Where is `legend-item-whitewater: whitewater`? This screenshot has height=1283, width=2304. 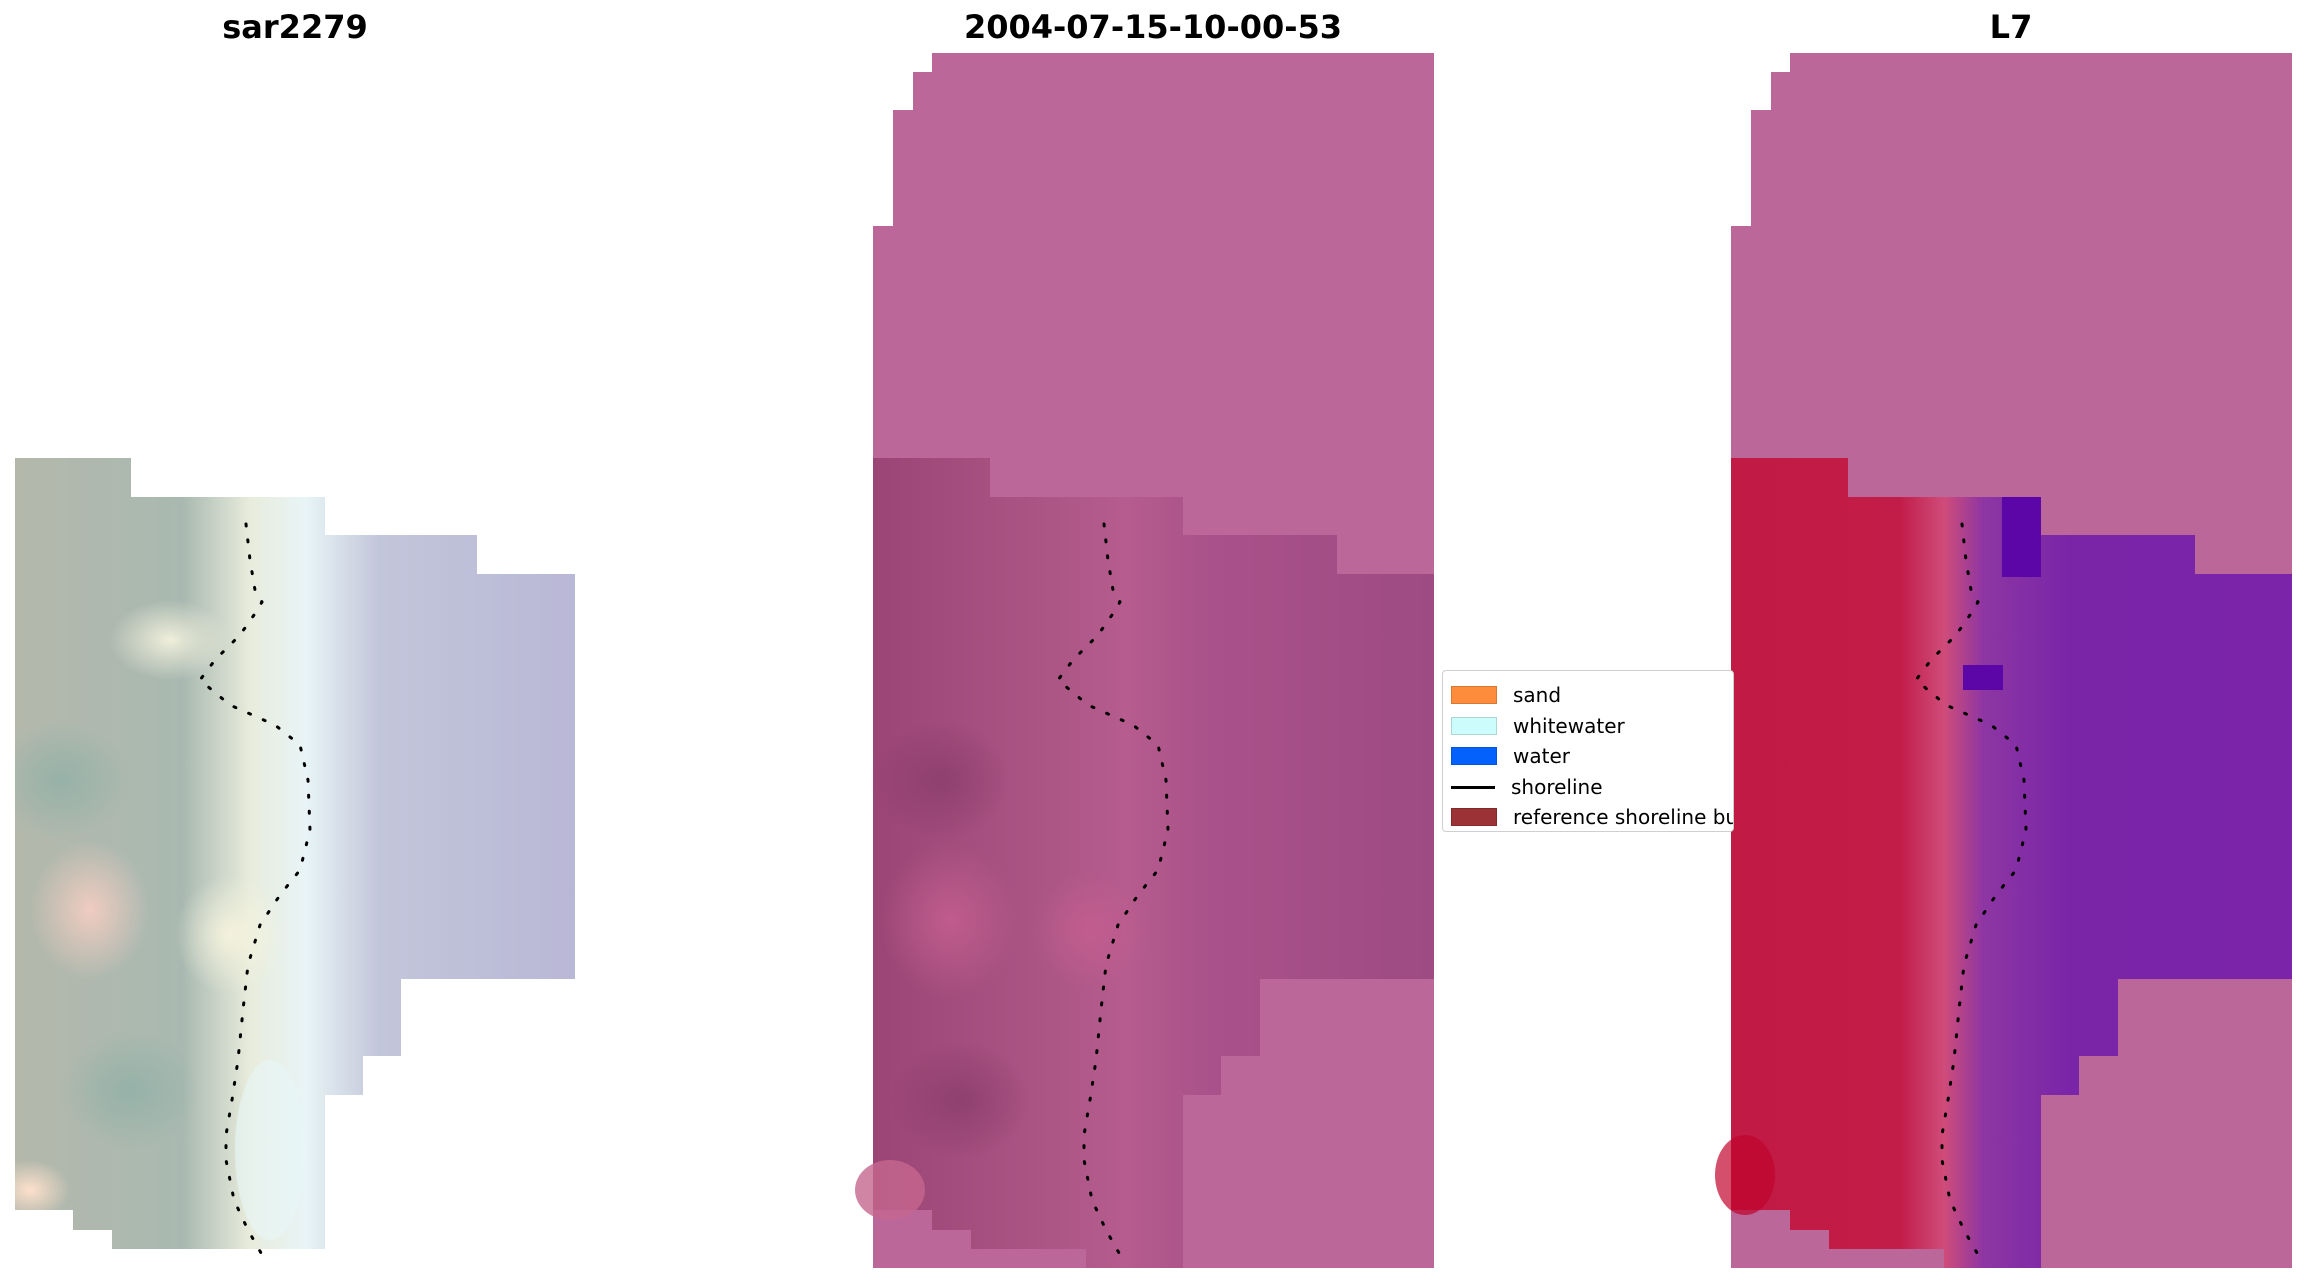 legend-item-whitewater: whitewater is located at coordinates (1538, 726).